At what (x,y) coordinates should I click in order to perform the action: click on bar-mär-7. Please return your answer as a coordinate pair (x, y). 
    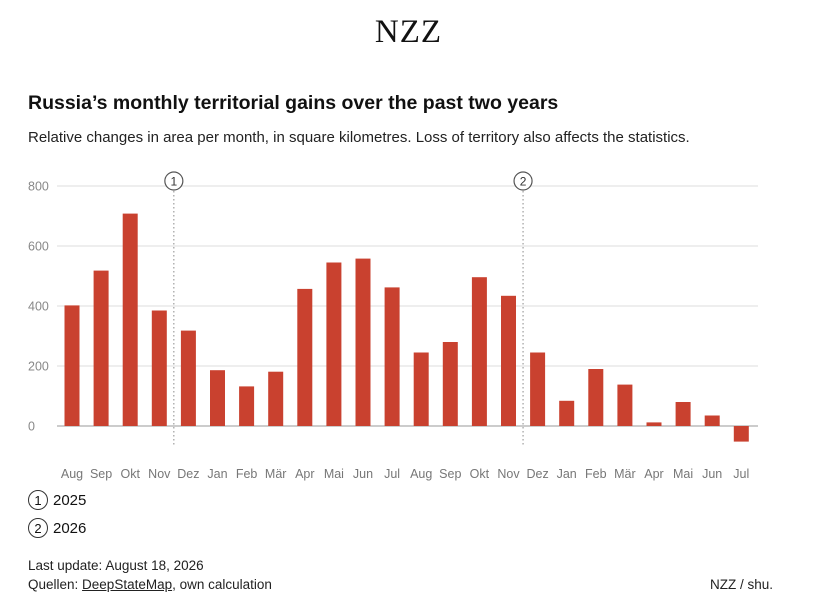
    Looking at the image, I should click on (276, 398).